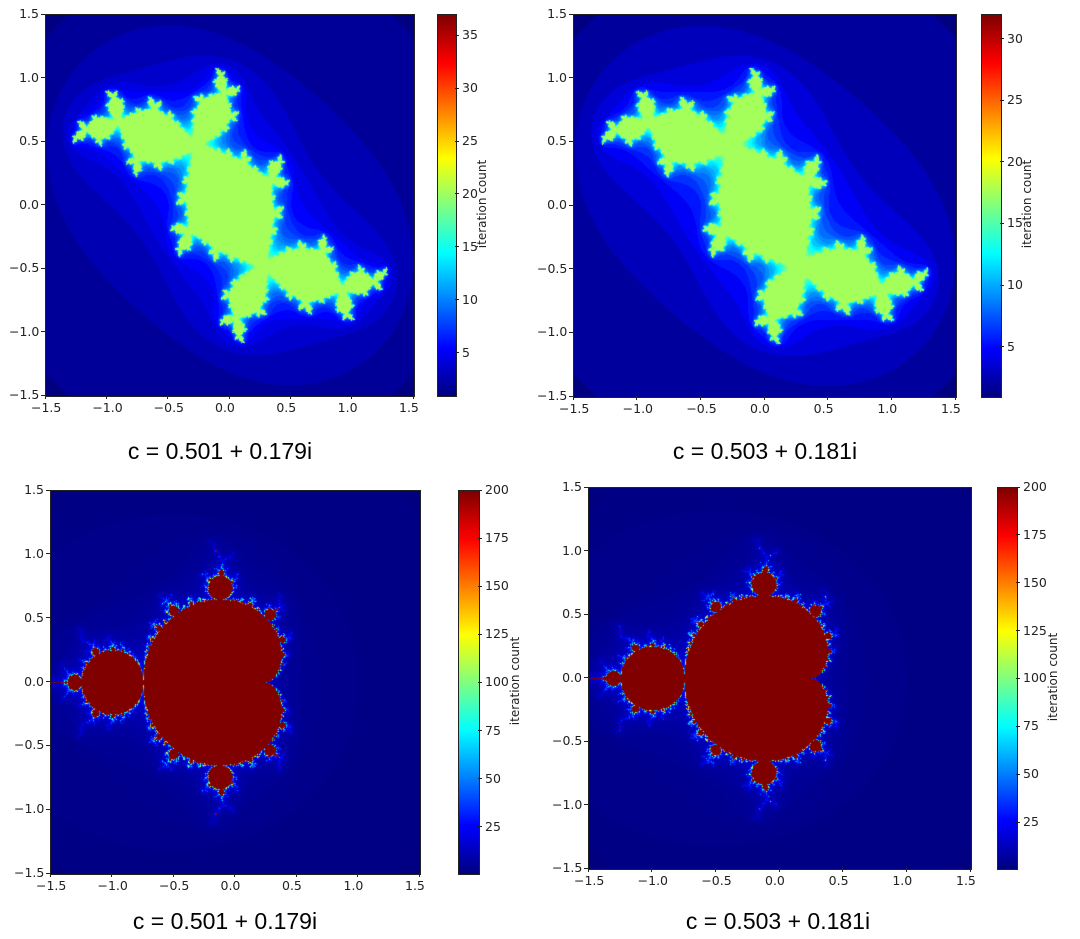 This screenshot has width=1080, height=939. What do you see at coordinates (470, 299) in the screenshot?
I see `colorbar-tick-label: 10` at bounding box center [470, 299].